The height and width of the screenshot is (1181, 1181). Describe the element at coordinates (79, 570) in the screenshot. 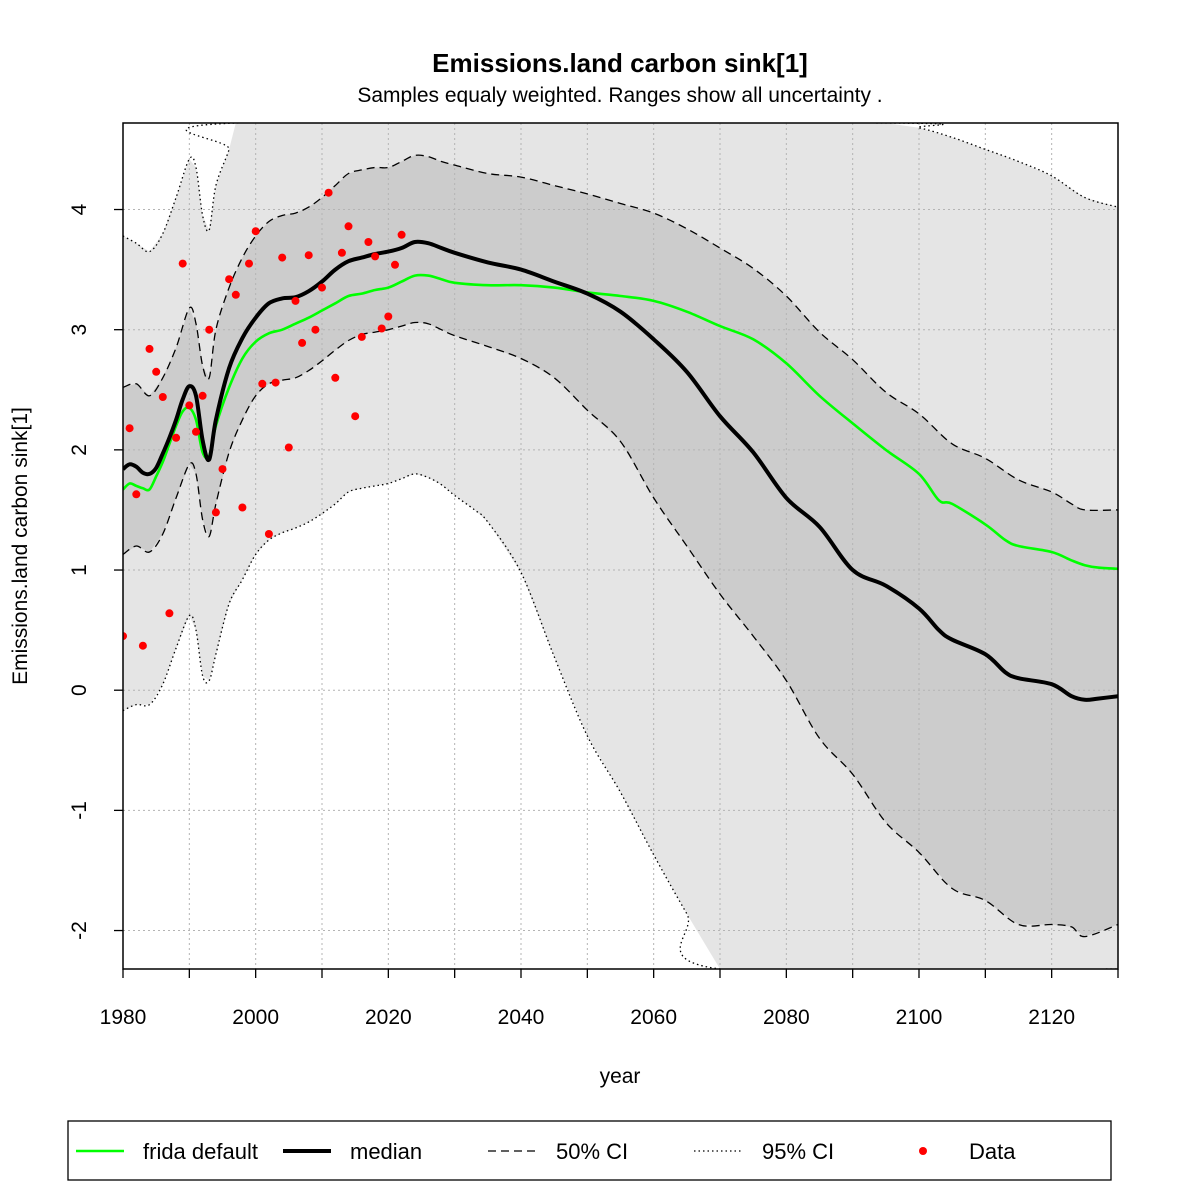

I see `y-tick-label: 1` at that location.